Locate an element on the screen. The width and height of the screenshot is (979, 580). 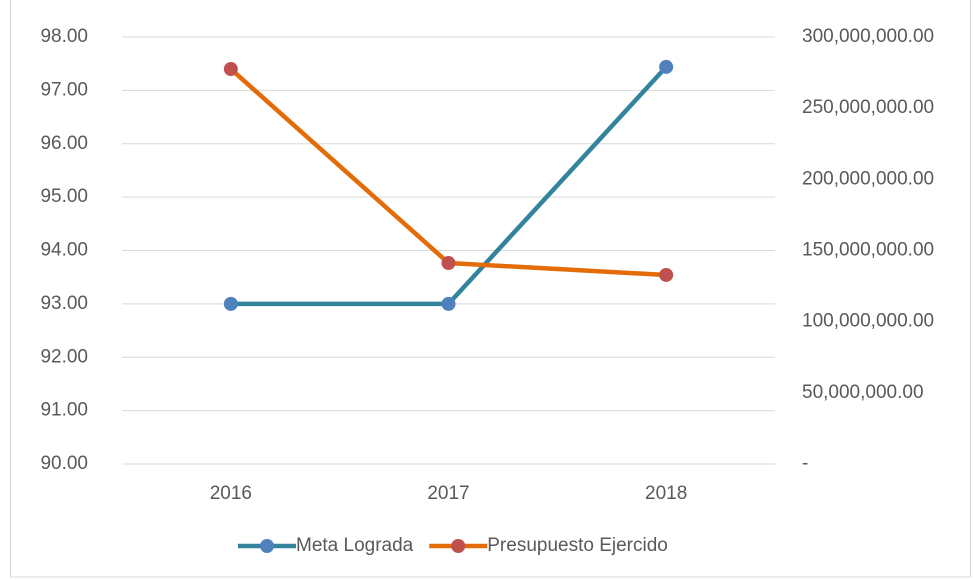
y-tick-label: 93.00 is located at coordinates (64, 303).